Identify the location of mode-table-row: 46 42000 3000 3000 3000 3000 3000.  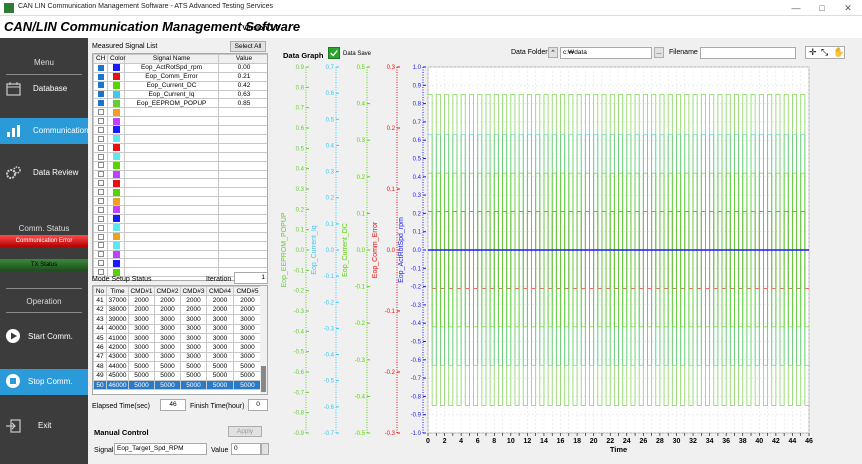
(177, 347).